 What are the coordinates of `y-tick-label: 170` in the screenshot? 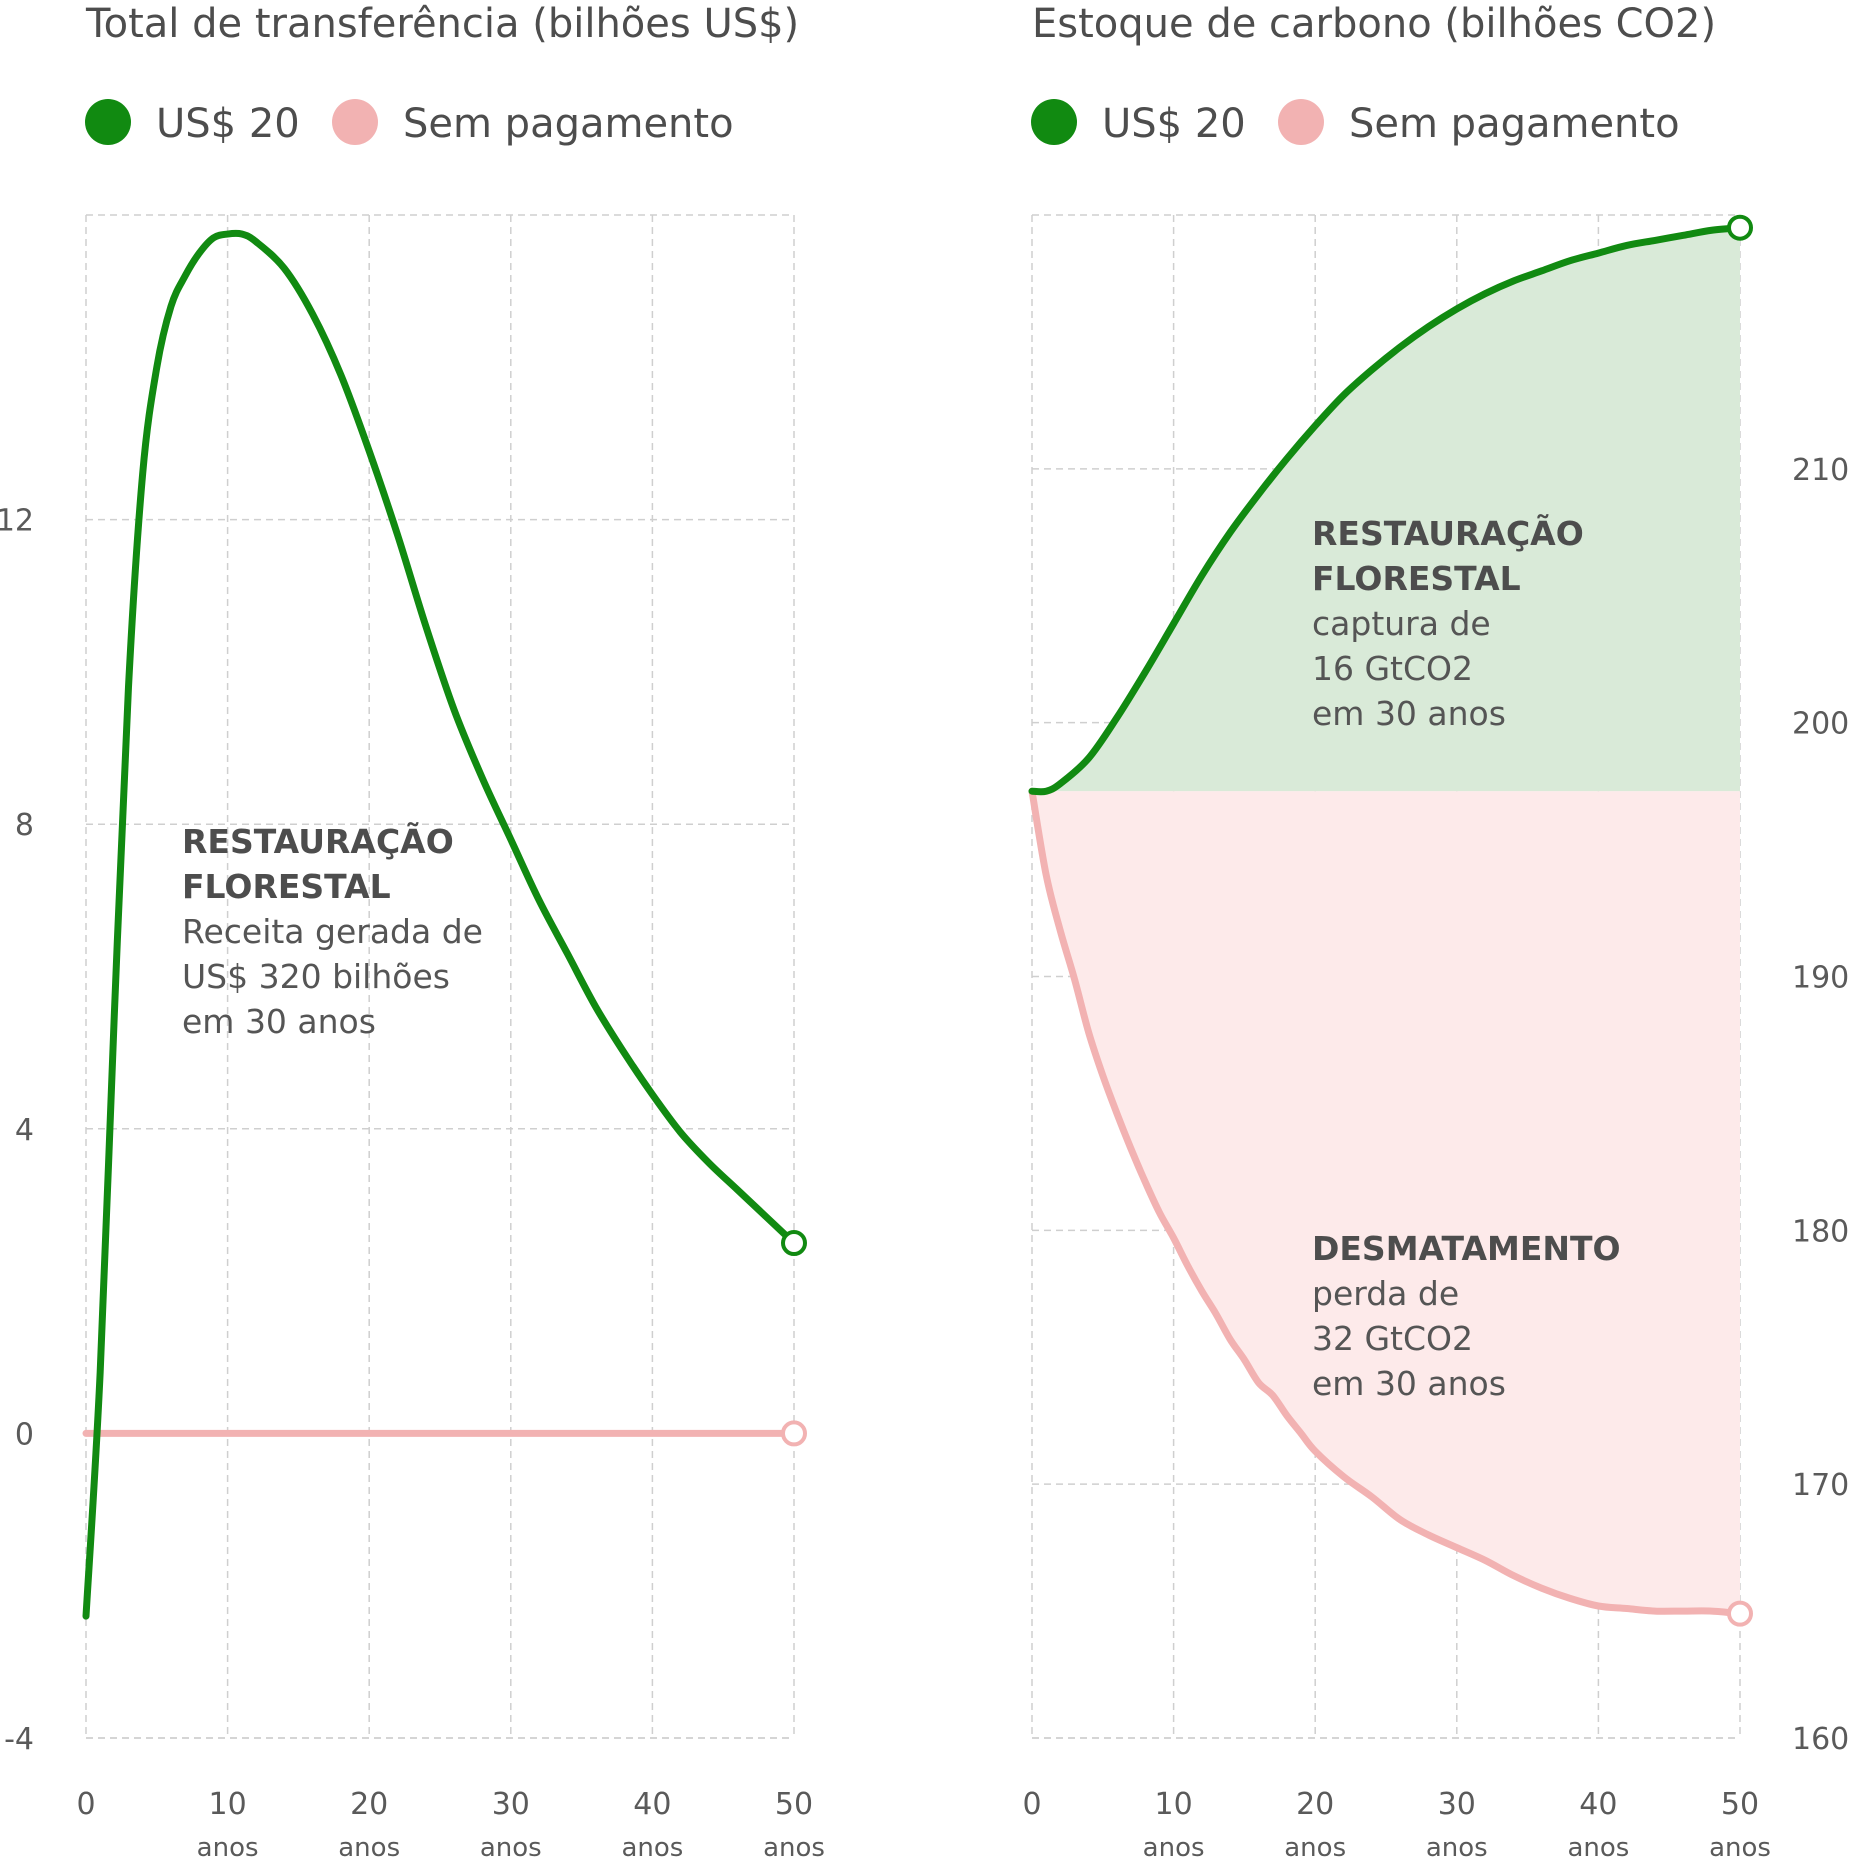 It's located at (1820, 1485).